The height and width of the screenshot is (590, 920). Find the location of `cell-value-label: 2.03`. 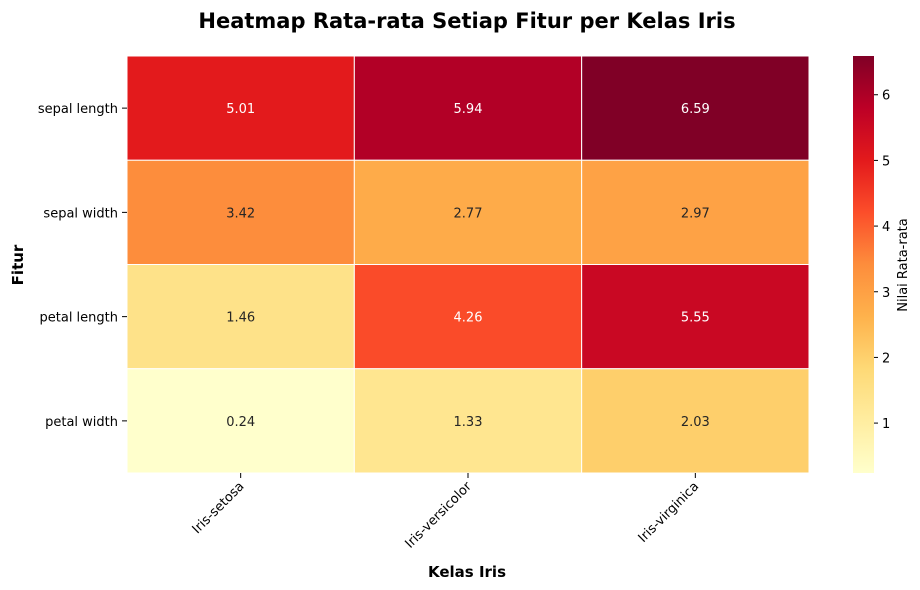

cell-value-label: 2.03 is located at coordinates (695, 422).